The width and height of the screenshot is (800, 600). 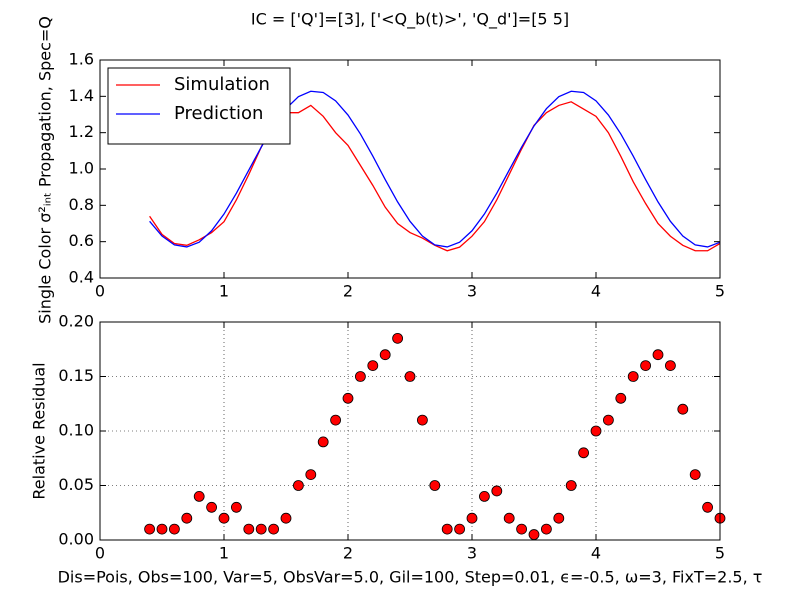 What do you see at coordinates (76, 484) in the screenshot?
I see `y-tick-label: 0.05` at bounding box center [76, 484].